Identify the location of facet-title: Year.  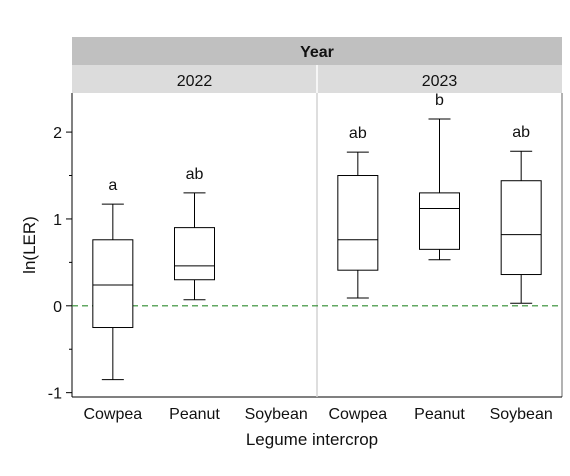
(317, 52).